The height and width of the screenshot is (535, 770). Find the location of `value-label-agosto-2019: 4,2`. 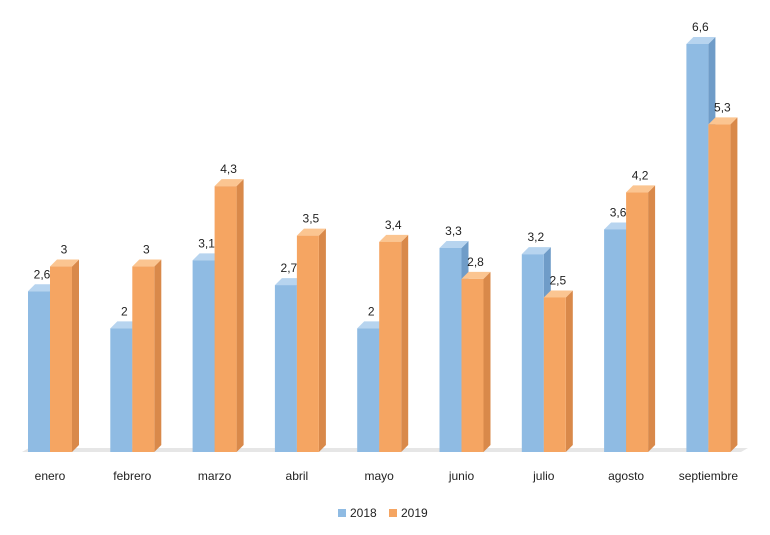

value-label-agosto-2019: 4,2 is located at coordinates (640, 175).